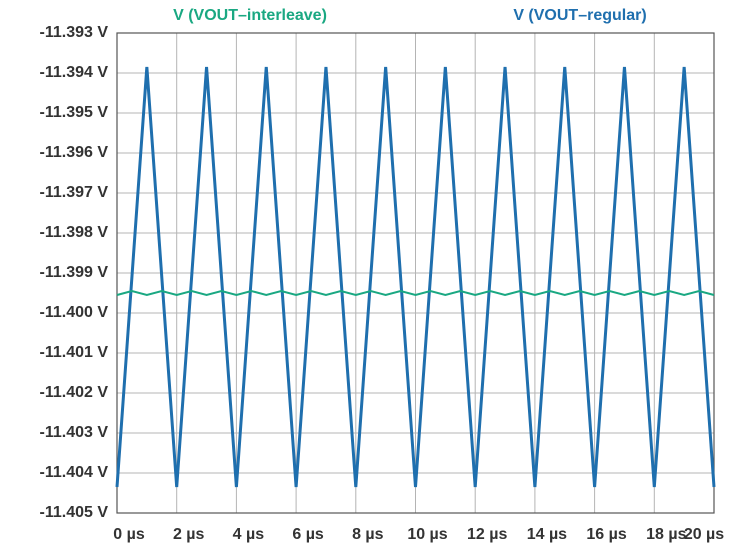 This screenshot has height=553, width=751. Describe the element at coordinates (74, 152) in the screenshot. I see `y-tick-label: -11.396 V` at that location.